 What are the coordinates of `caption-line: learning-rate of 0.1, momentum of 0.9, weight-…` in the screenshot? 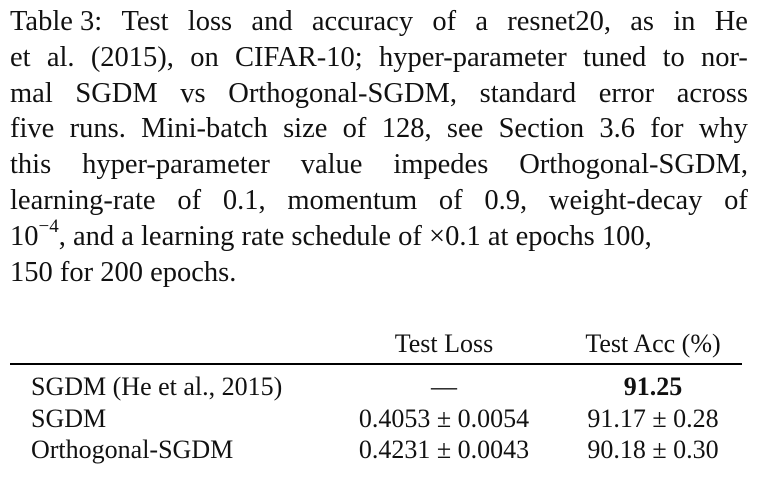 It's located at (379, 201).